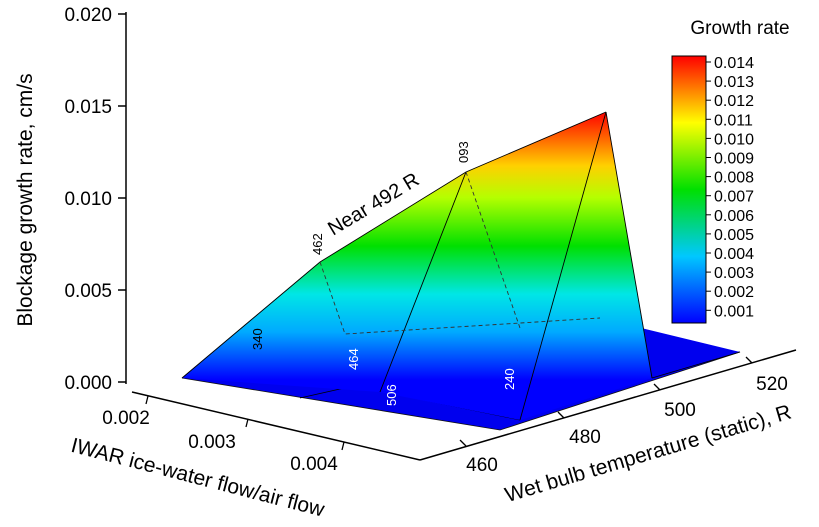 The height and width of the screenshot is (527, 819). What do you see at coordinates (689, 189) in the screenshot?
I see `colorbar-gradient` at bounding box center [689, 189].